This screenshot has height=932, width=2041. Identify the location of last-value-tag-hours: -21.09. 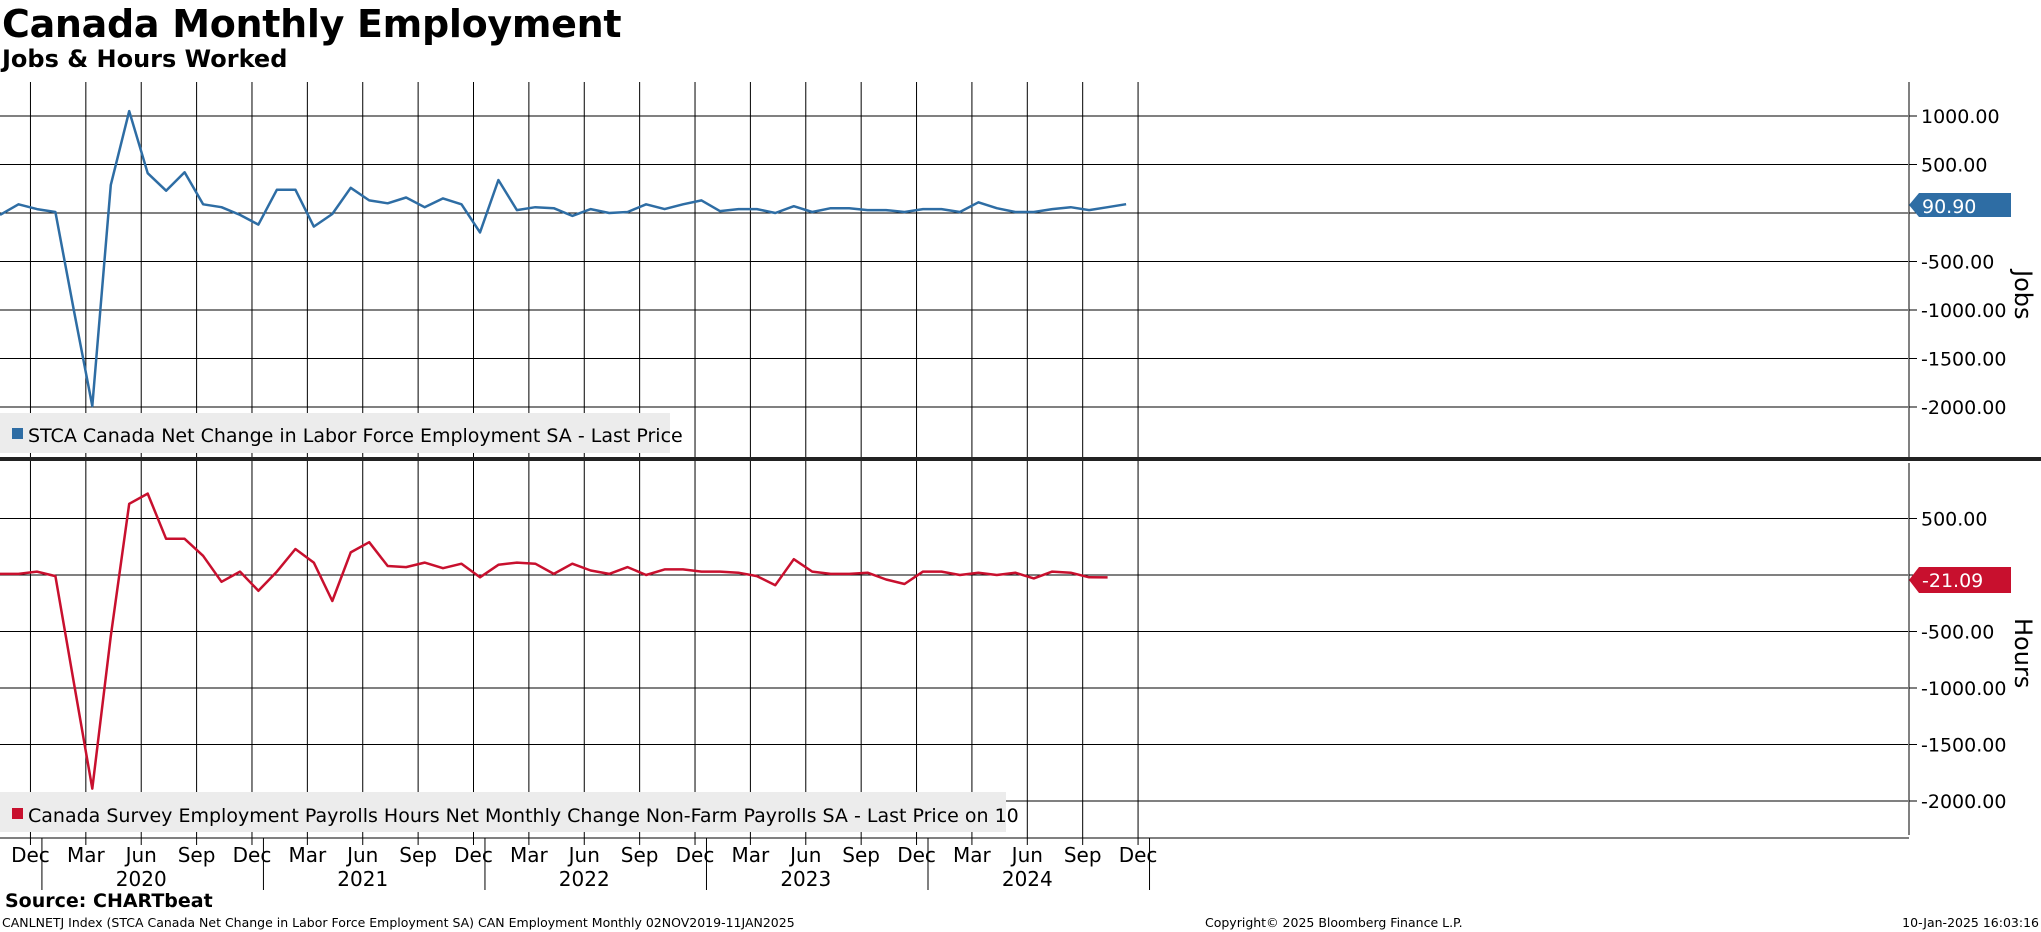
(1960, 580).